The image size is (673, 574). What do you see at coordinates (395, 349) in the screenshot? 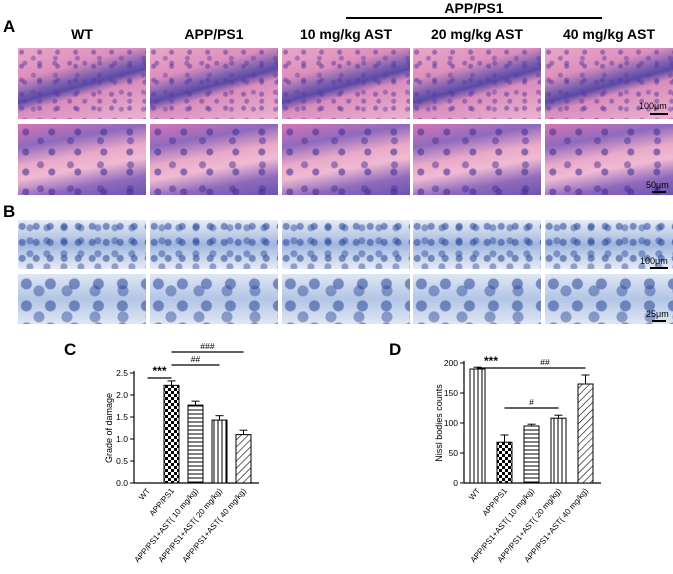
I see `panel-label-d: D` at bounding box center [395, 349].